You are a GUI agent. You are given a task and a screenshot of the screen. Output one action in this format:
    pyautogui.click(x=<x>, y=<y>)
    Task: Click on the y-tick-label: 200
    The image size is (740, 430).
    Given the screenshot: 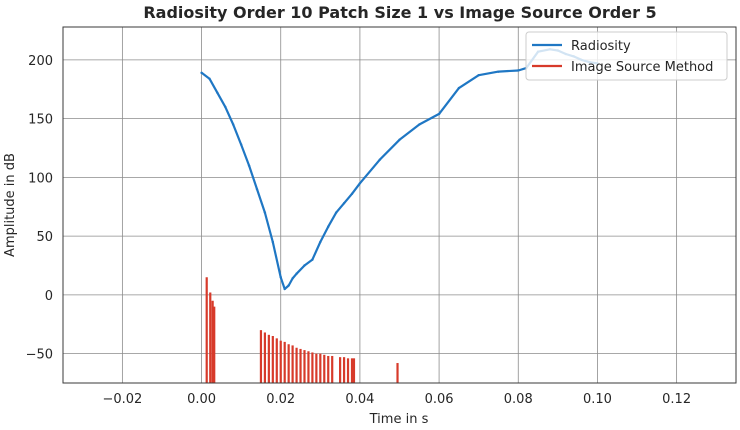 What is the action you would take?
    pyautogui.click(x=40, y=61)
    